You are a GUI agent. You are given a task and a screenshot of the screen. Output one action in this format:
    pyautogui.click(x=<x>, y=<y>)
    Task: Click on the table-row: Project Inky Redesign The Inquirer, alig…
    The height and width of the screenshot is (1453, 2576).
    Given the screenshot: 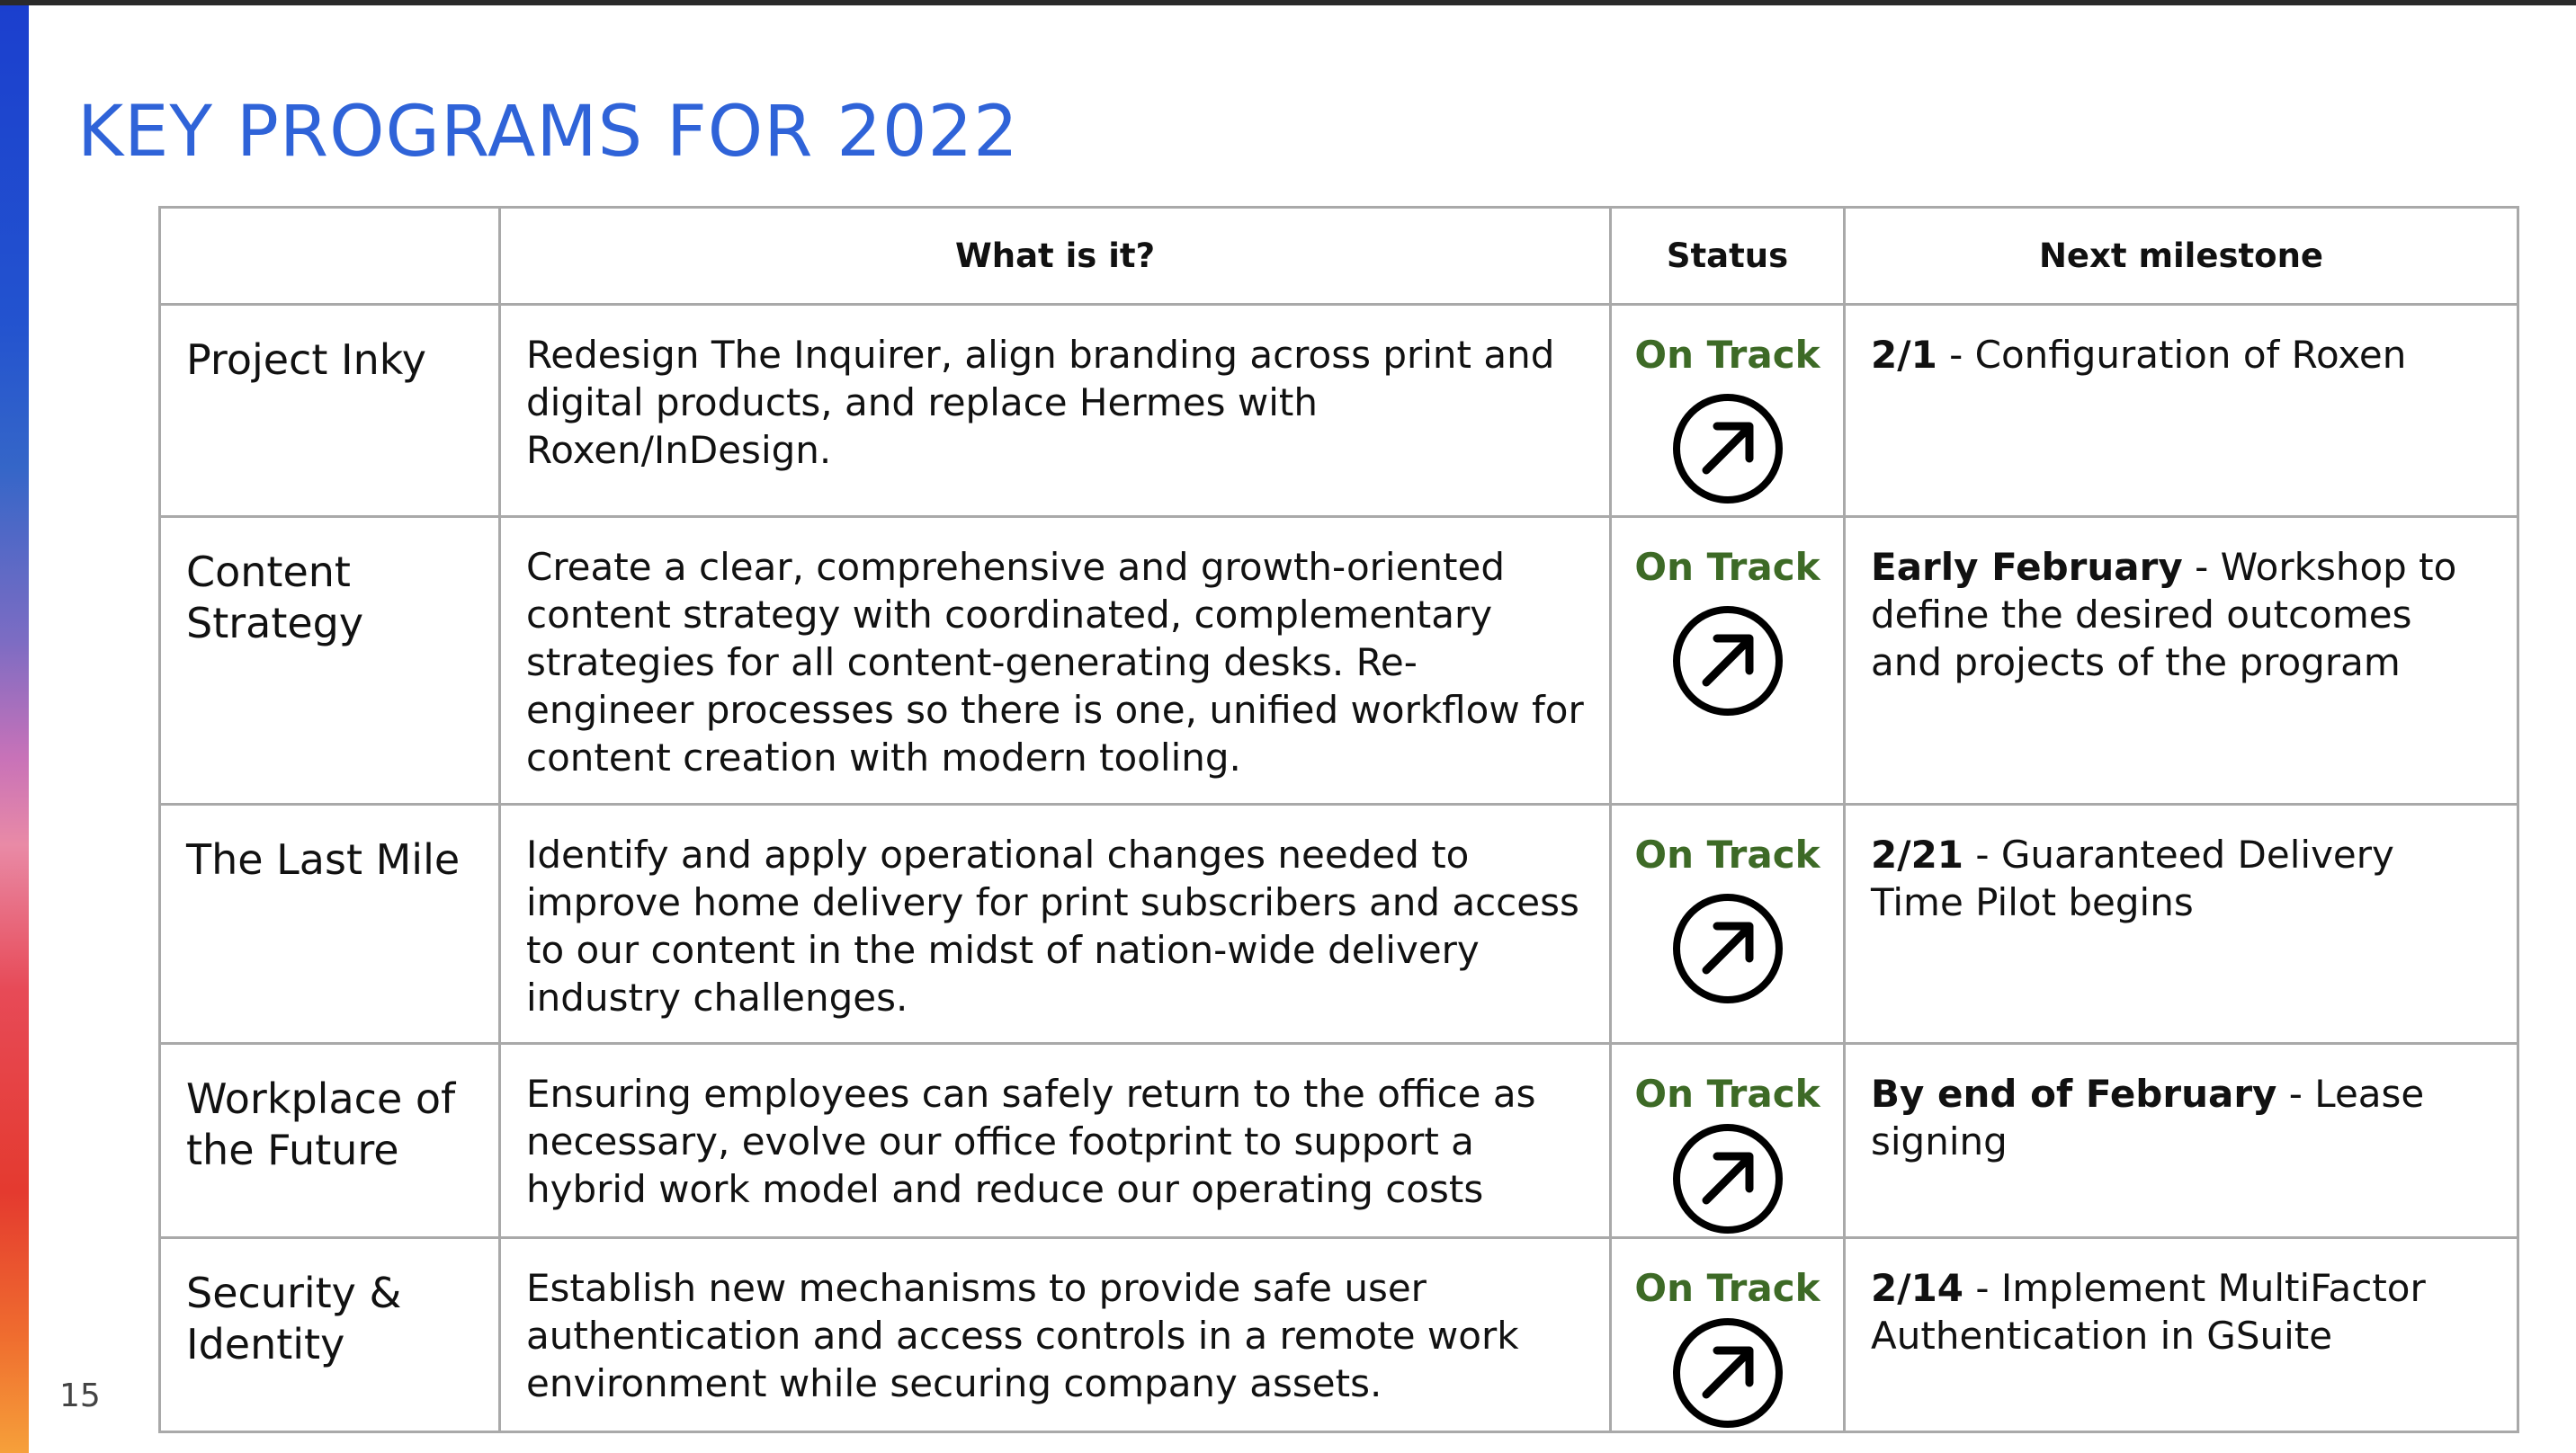 What is the action you would take?
    pyautogui.click(x=1338, y=410)
    